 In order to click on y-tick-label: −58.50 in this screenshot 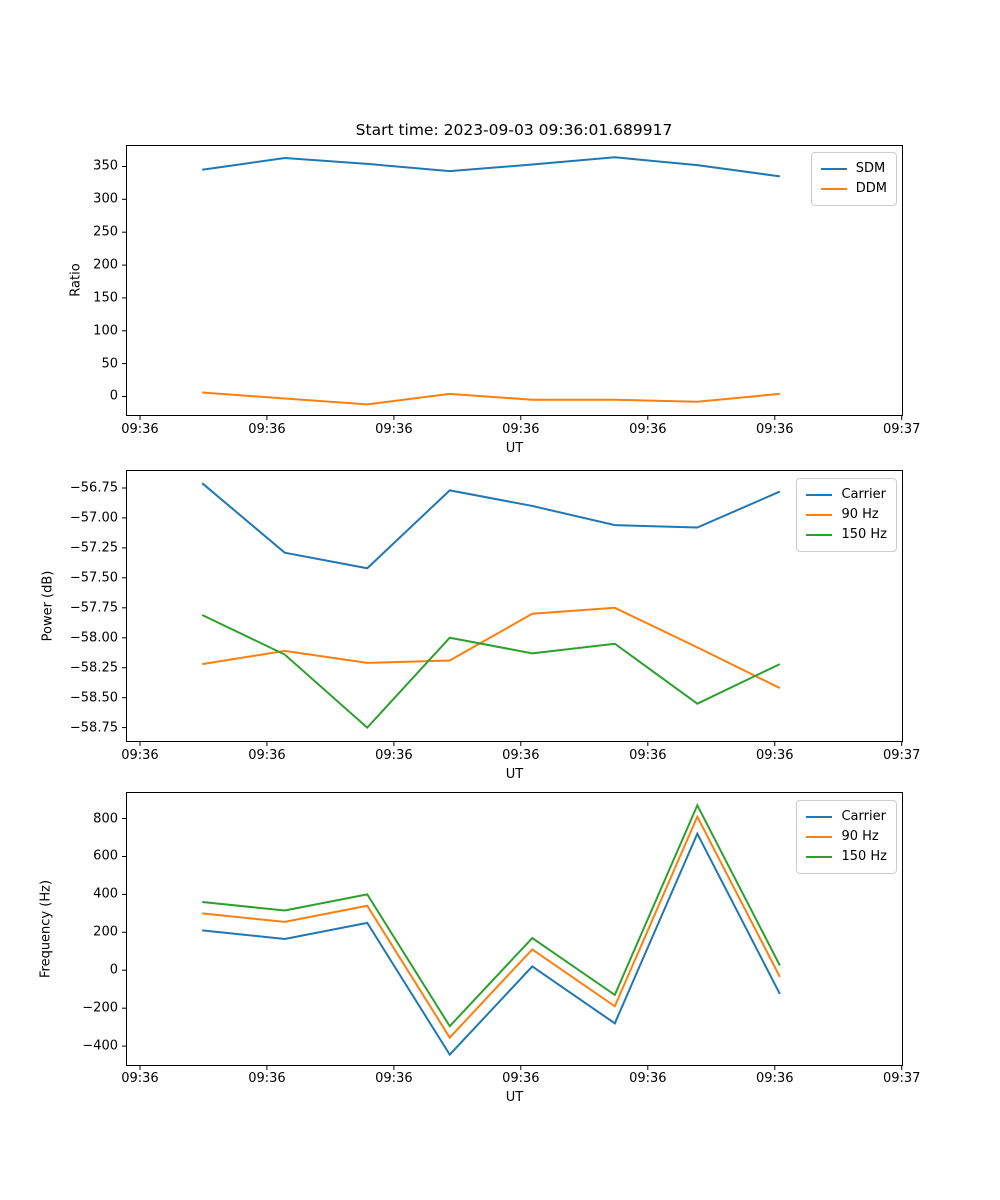, I will do `click(93, 698)`.